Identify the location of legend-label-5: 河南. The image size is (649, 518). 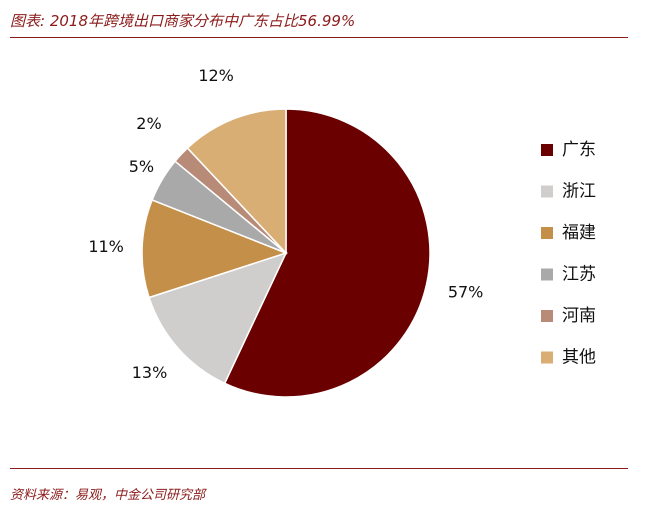
(579, 316).